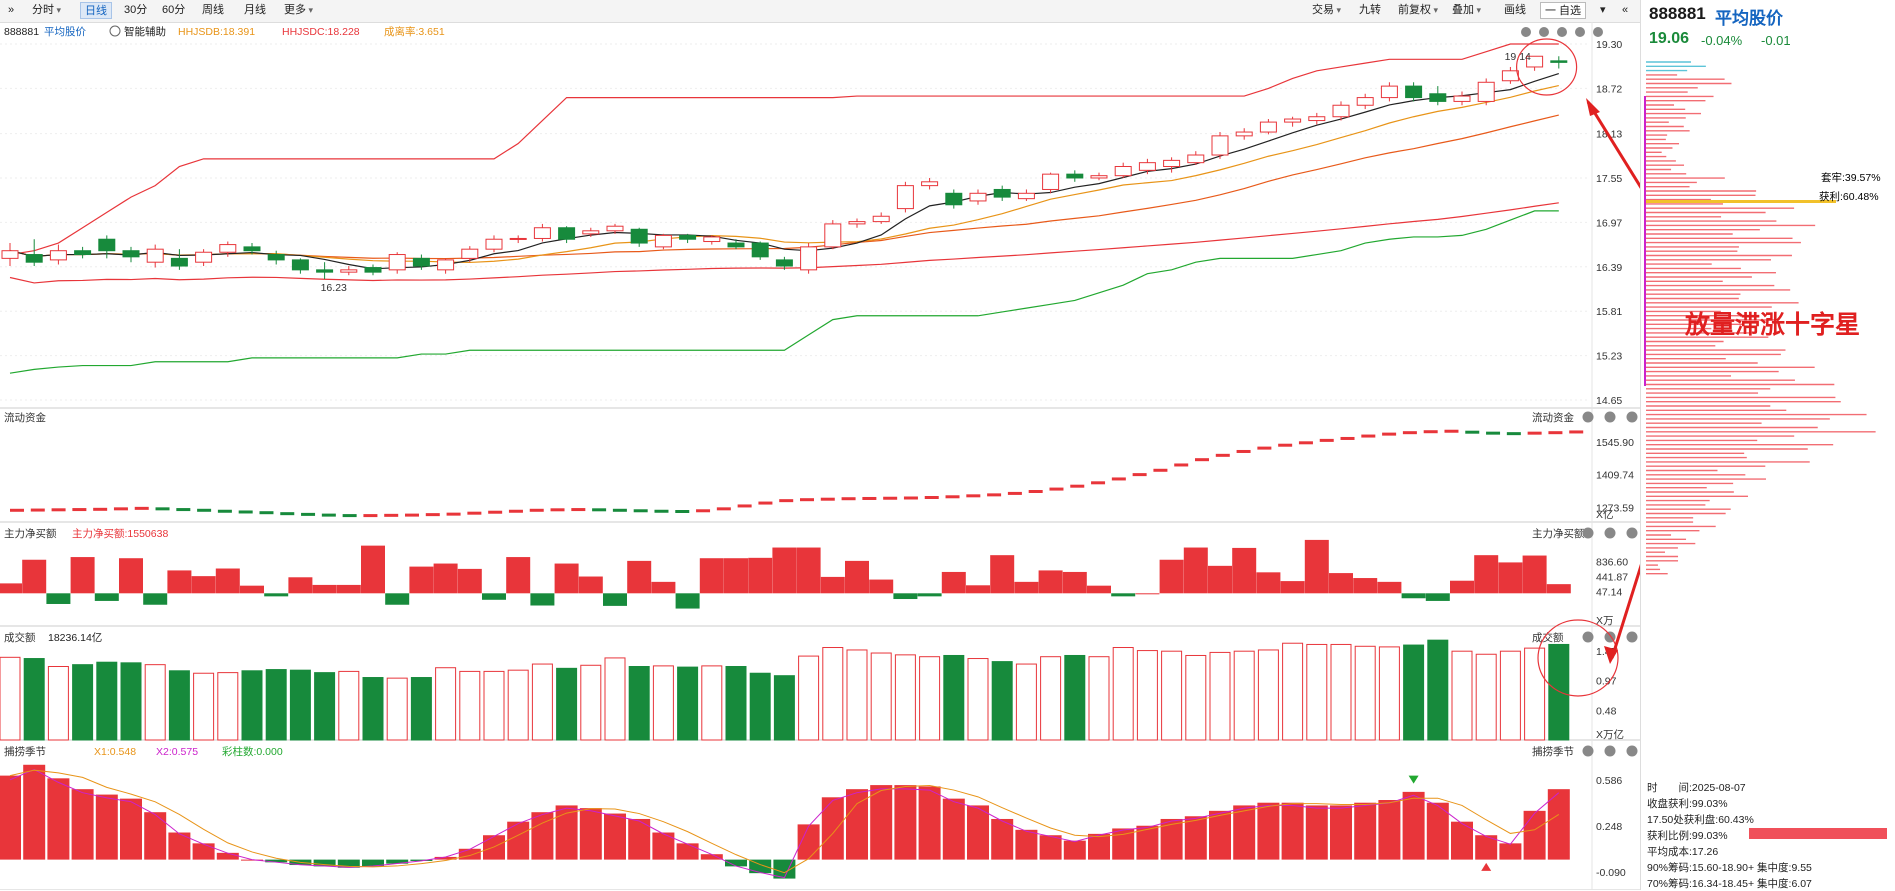 Image resolution: width=1895 pixels, height=891 pixels. Describe the element at coordinates (414, 31) in the screenshot. I see `ratio-label: 成离率:3.651` at that location.